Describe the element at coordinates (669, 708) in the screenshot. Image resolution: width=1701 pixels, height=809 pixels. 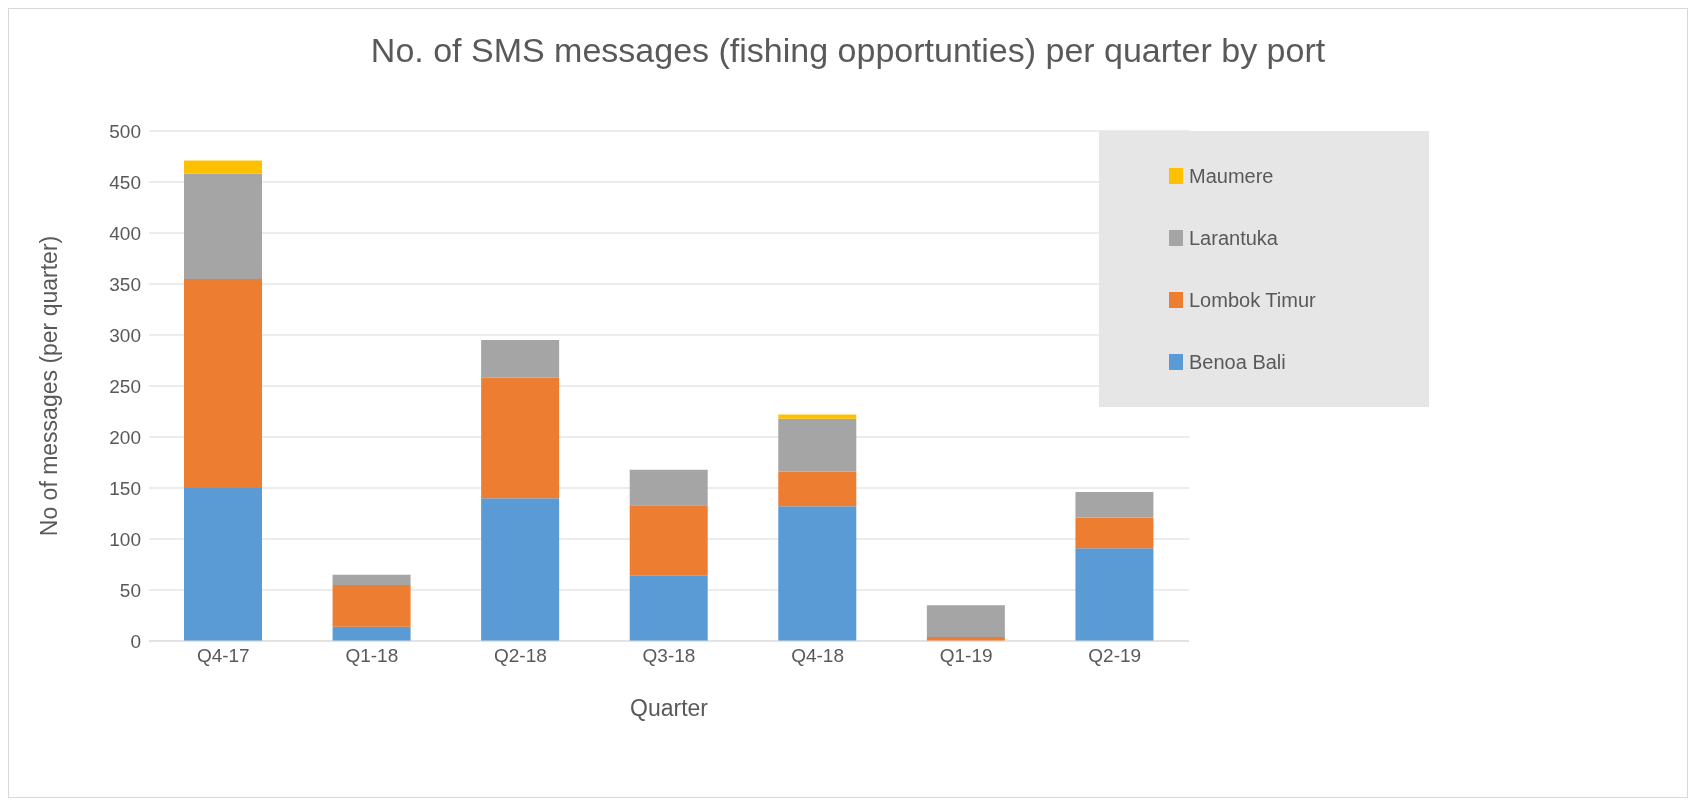
I see `x-axis-title: Quarter` at that location.